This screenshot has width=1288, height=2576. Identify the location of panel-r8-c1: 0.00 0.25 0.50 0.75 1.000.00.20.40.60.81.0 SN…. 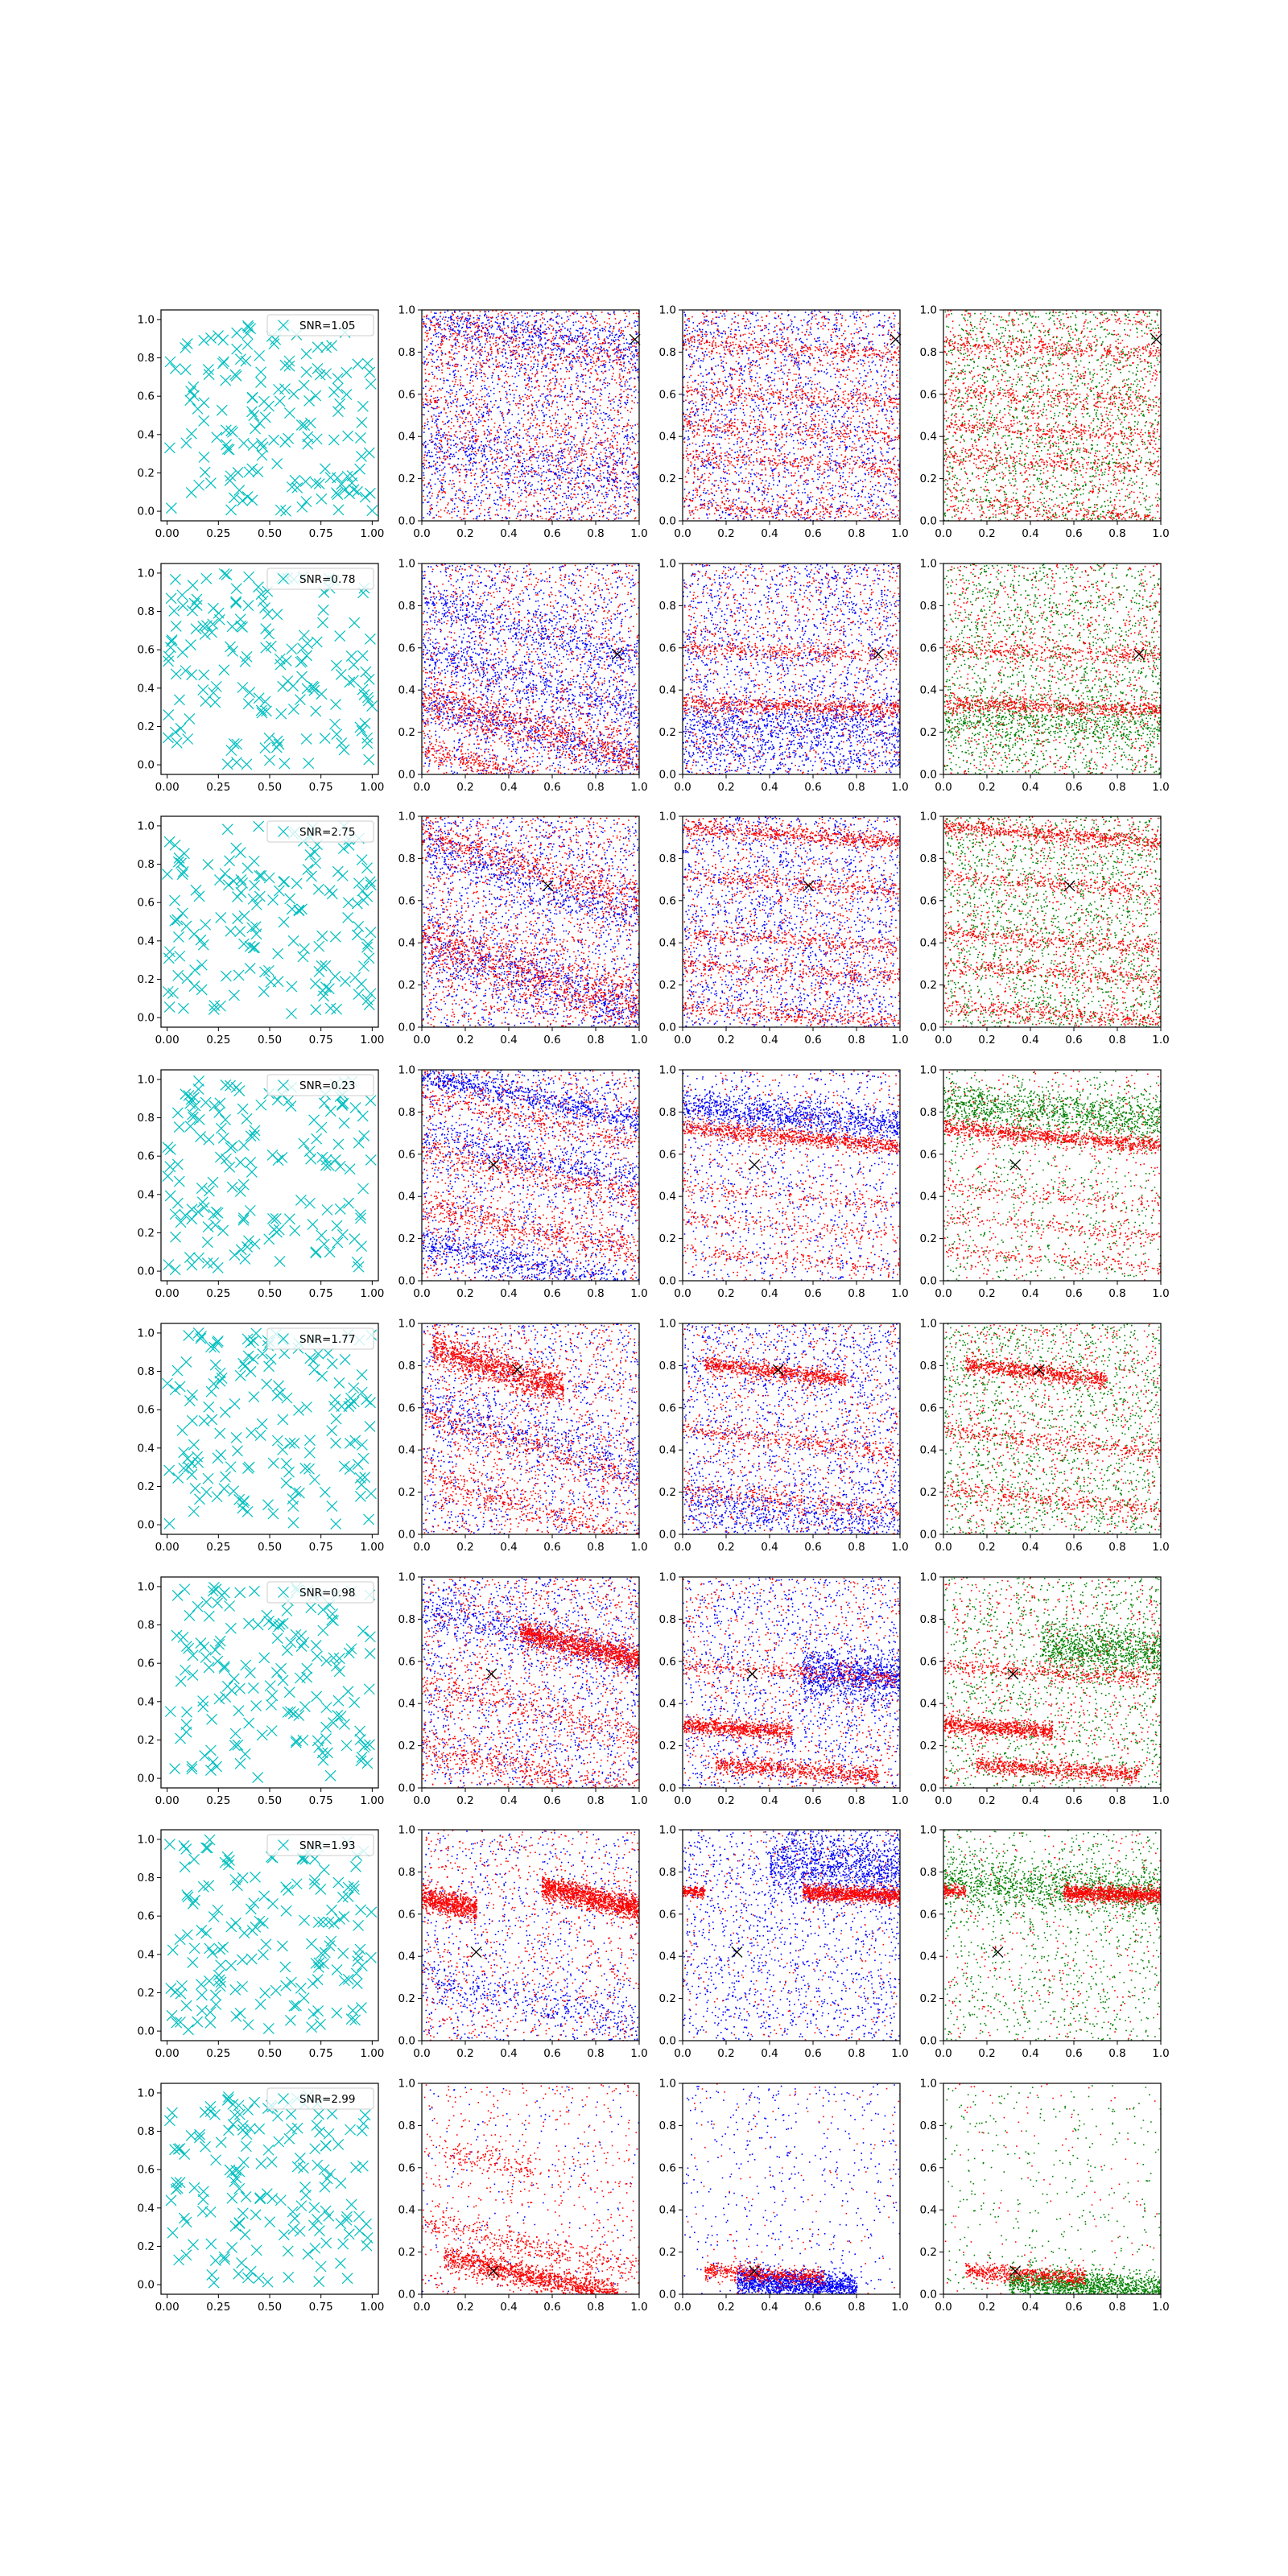
(261, 2198).